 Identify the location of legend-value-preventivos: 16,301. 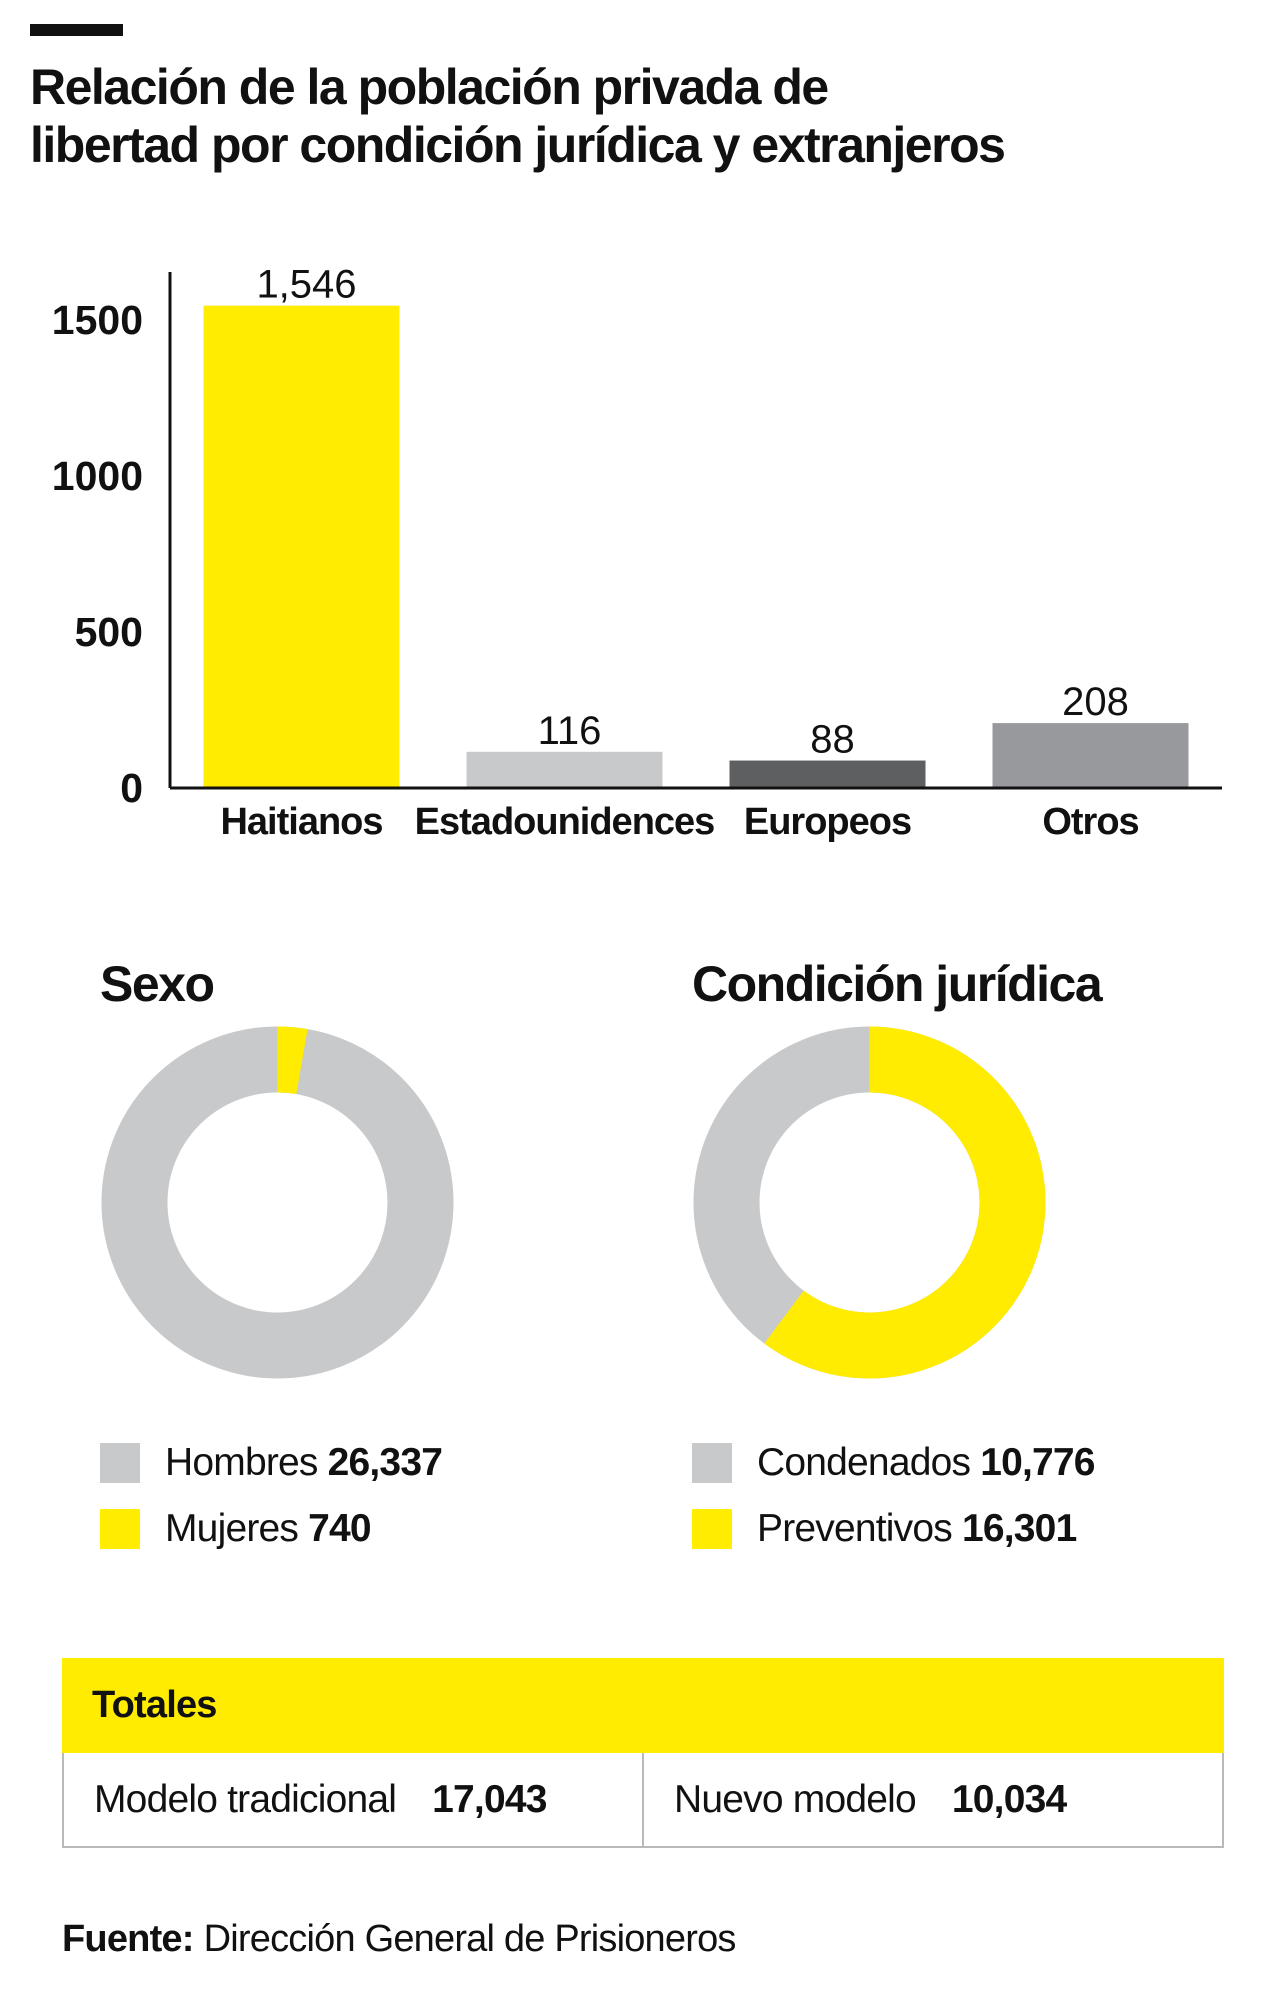
(1019, 1528).